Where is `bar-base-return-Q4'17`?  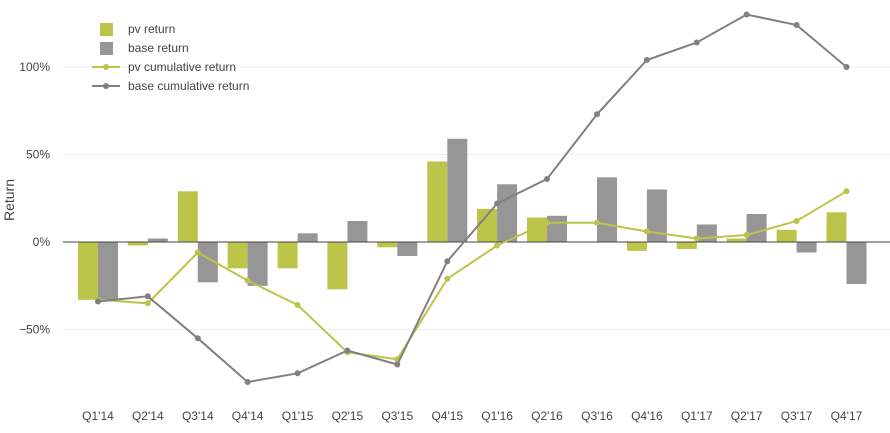 bar-base-return-Q4'17 is located at coordinates (856, 263).